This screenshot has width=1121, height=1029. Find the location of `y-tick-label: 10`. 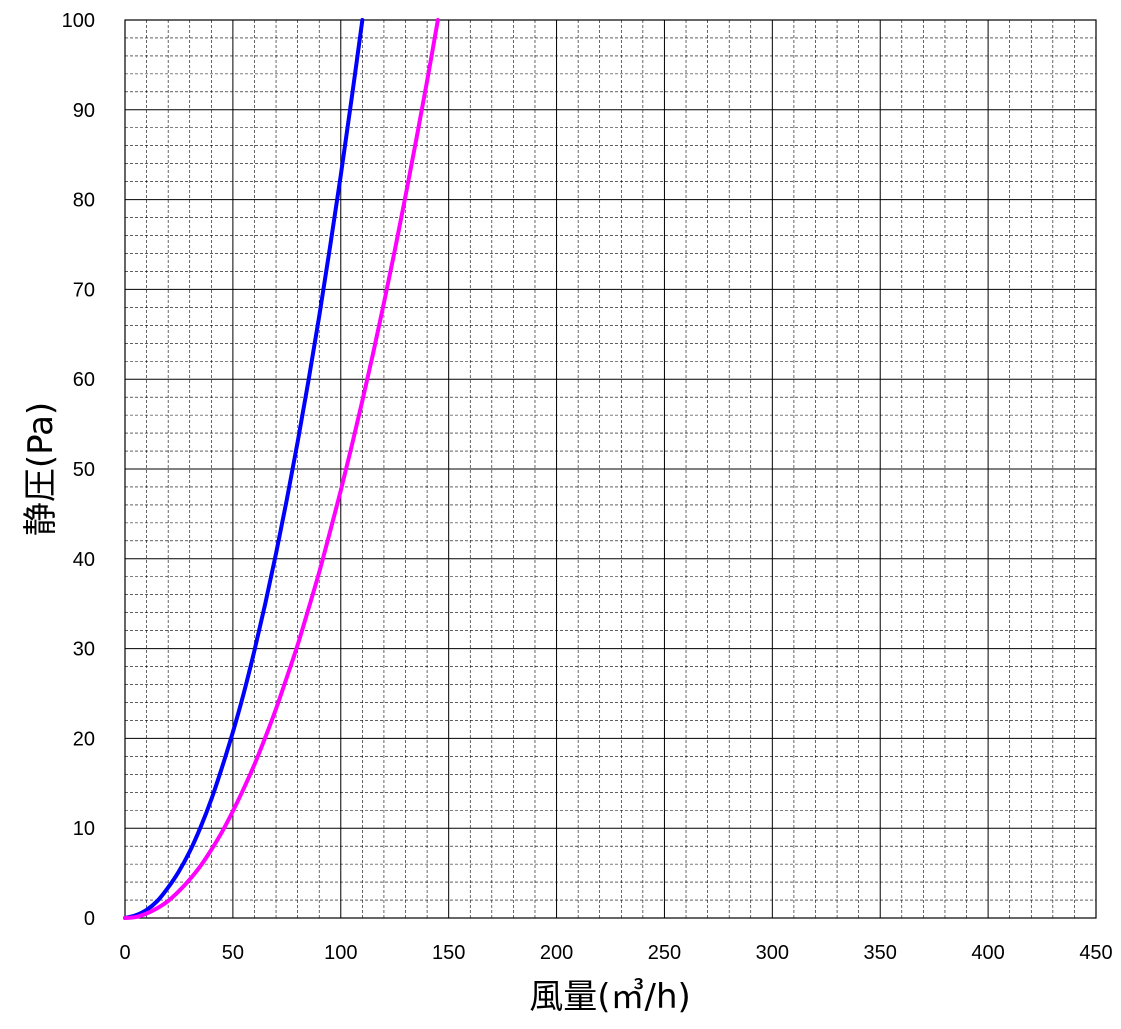

y-tick-label: 10 is located at coordinates (84, 829).